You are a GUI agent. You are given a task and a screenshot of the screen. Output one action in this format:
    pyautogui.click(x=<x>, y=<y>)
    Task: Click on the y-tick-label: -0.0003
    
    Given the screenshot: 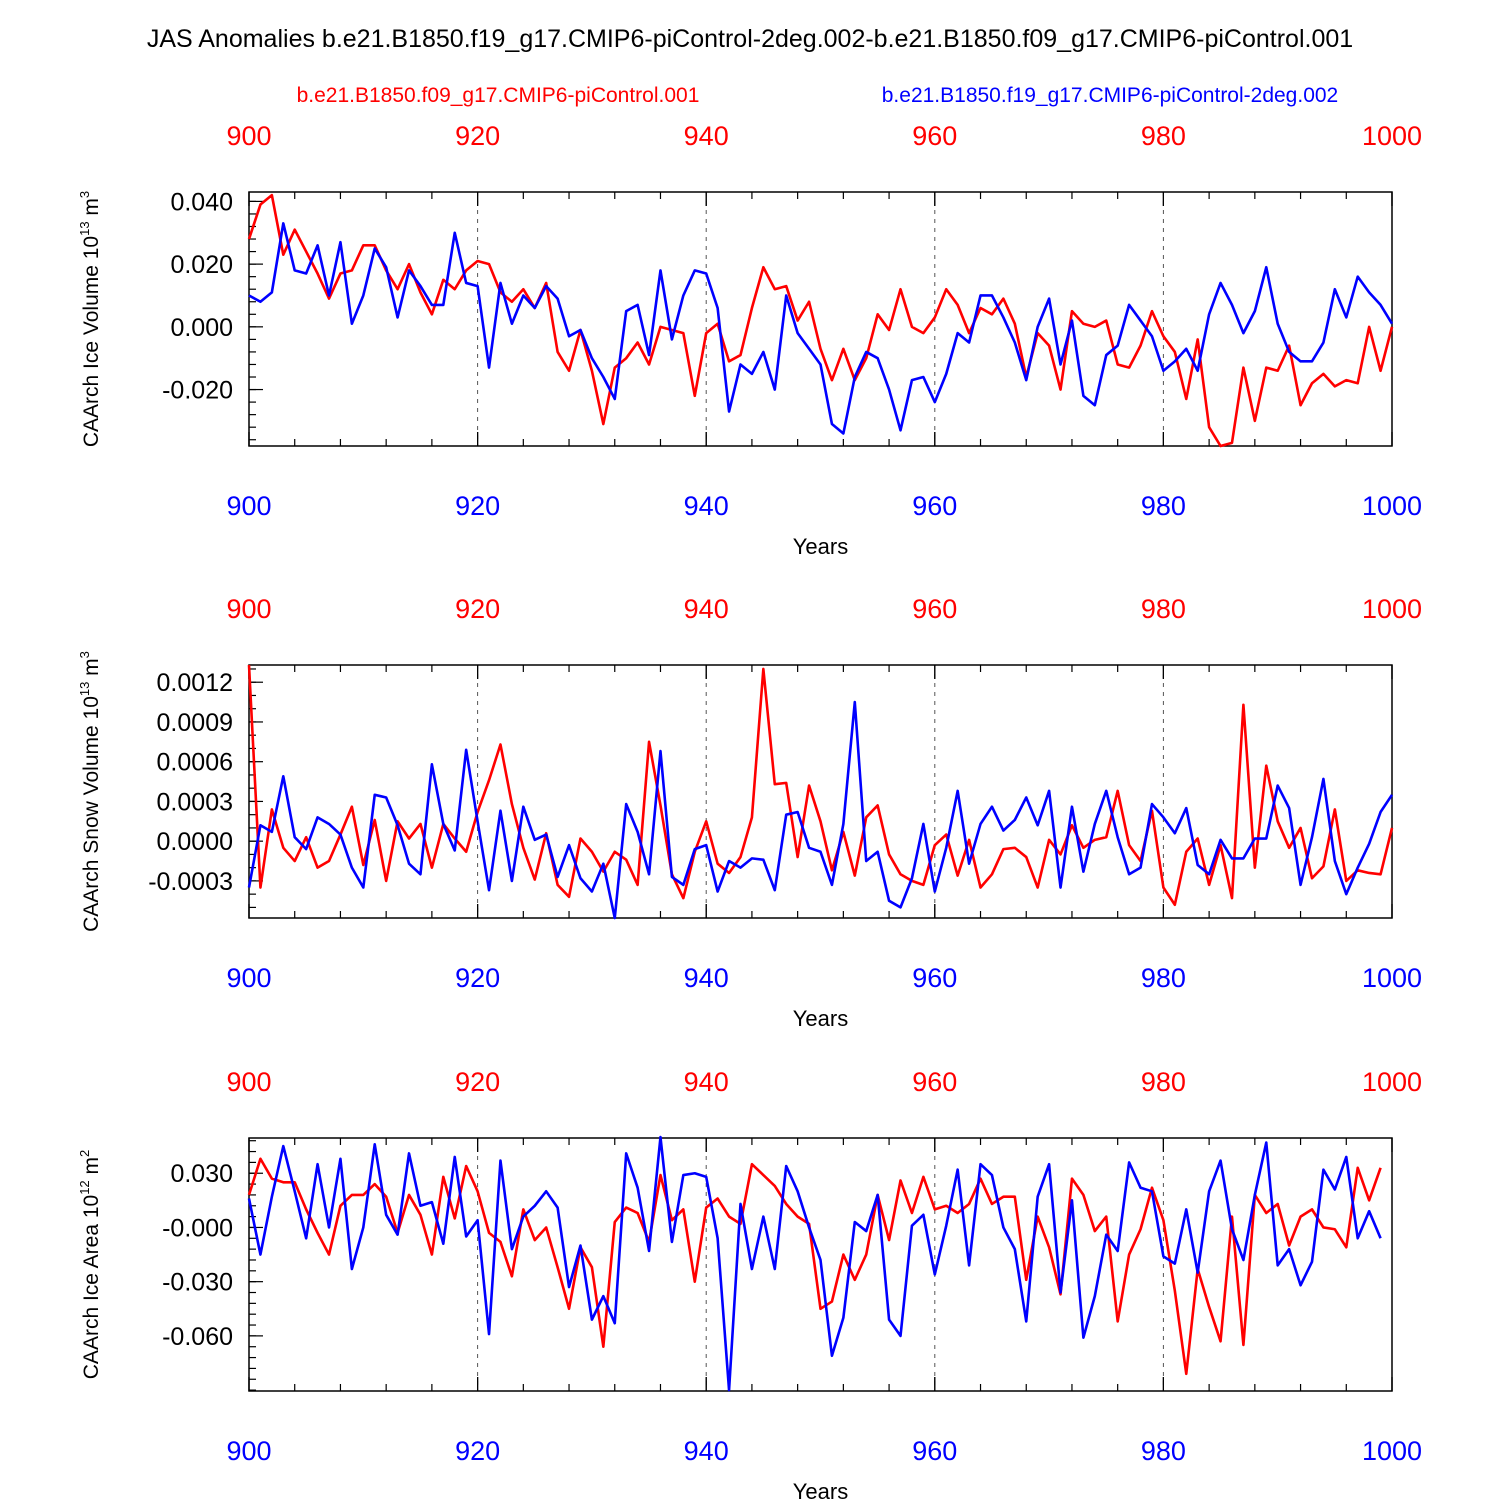 What is the action you would take?
    pyautogui.click(x=190, y=882)
    